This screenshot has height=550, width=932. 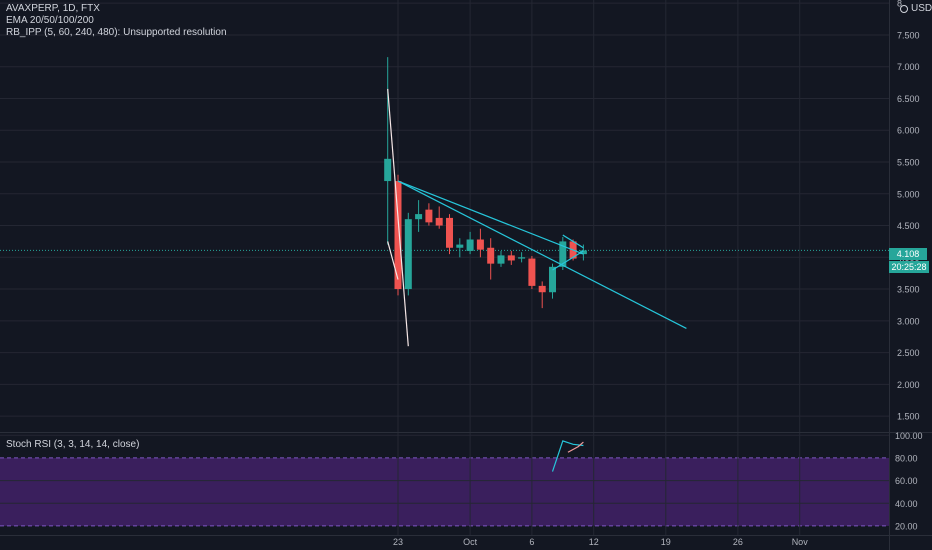 I want to click on currency-icon, so click(x=904, y=8).